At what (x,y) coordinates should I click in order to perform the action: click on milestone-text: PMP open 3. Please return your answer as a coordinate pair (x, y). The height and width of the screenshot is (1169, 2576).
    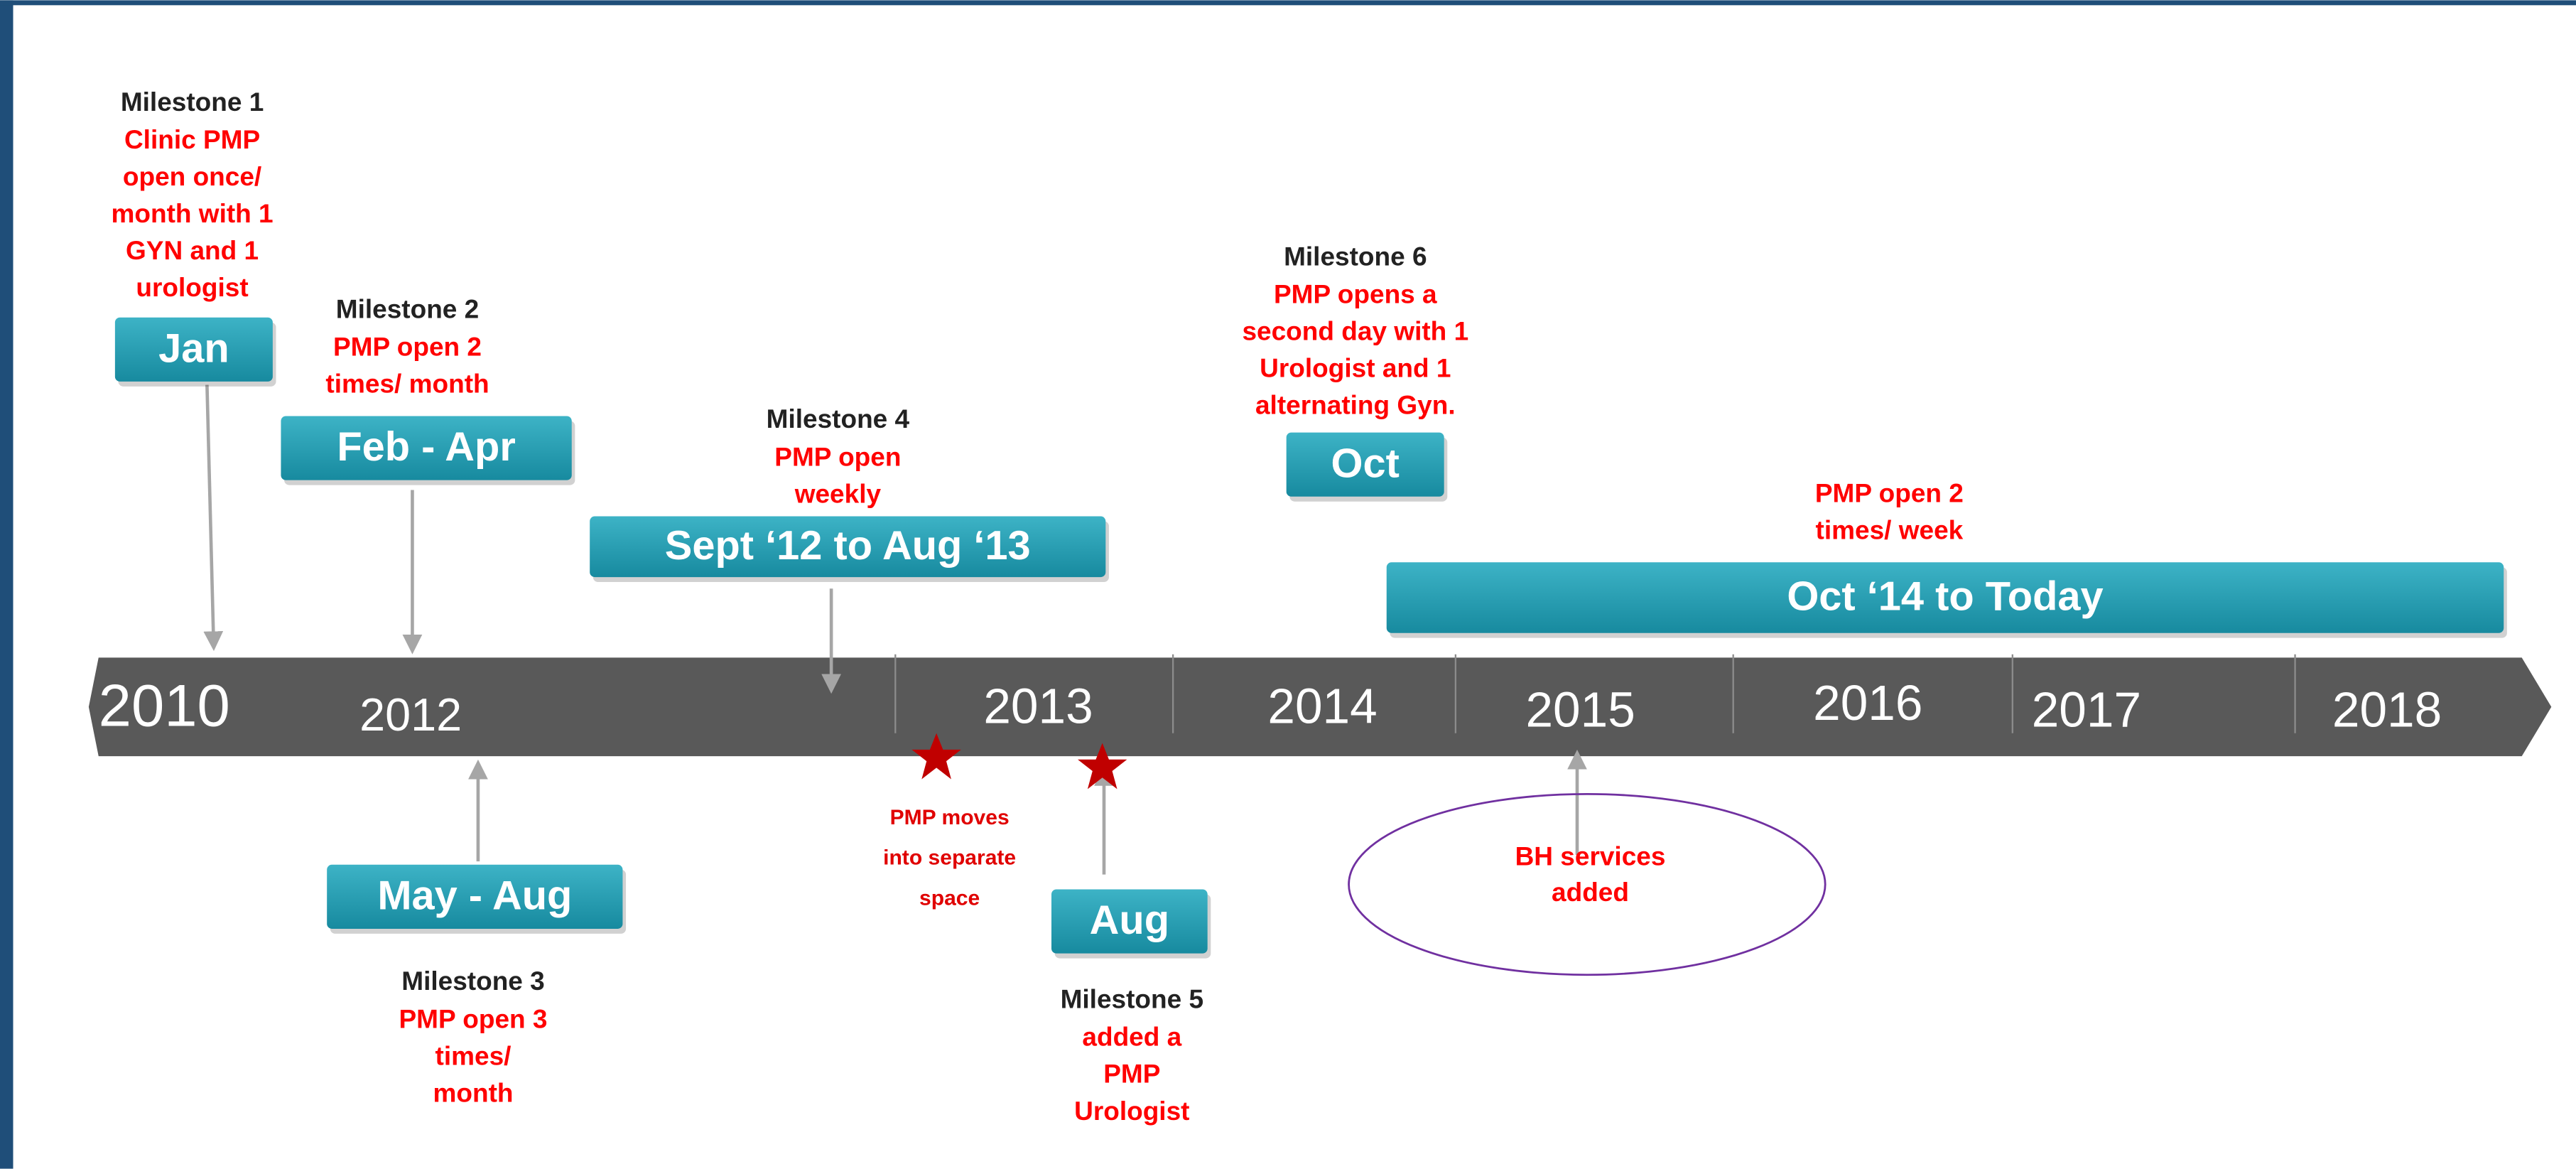
    Looking at the image, I should click on (473, 1019).